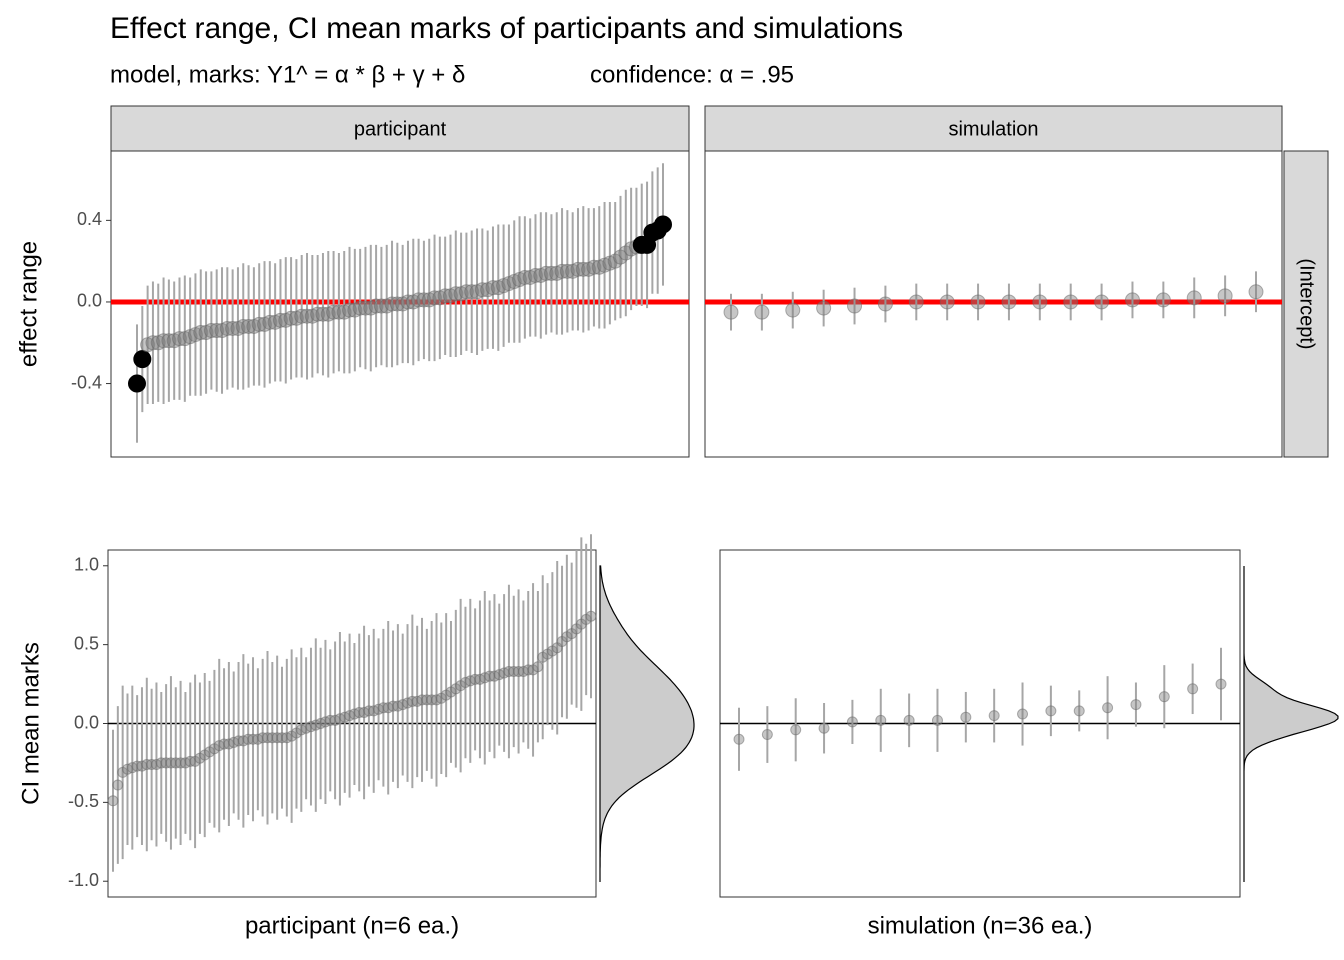 The image size is (1344, 960). I want to click on y-tick-label: 1.0, so click(86, 565).